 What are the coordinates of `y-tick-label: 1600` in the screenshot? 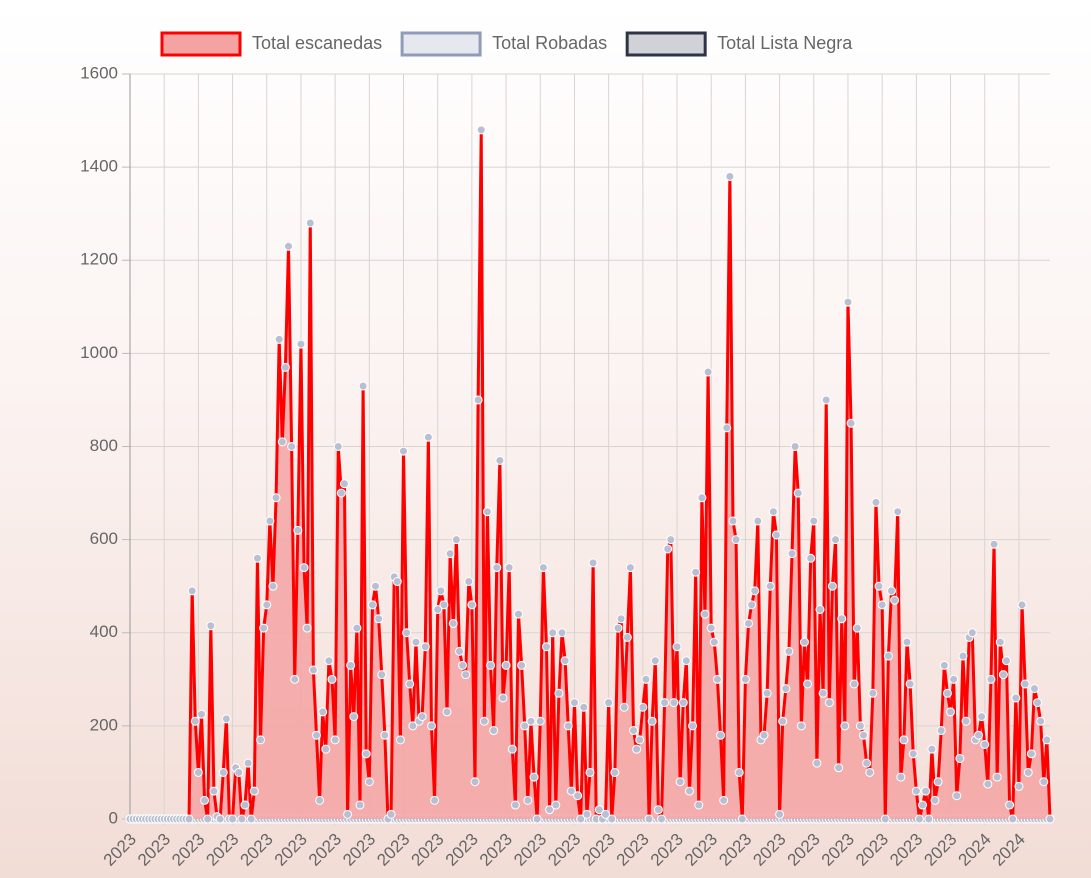 It's located at (99, 72).